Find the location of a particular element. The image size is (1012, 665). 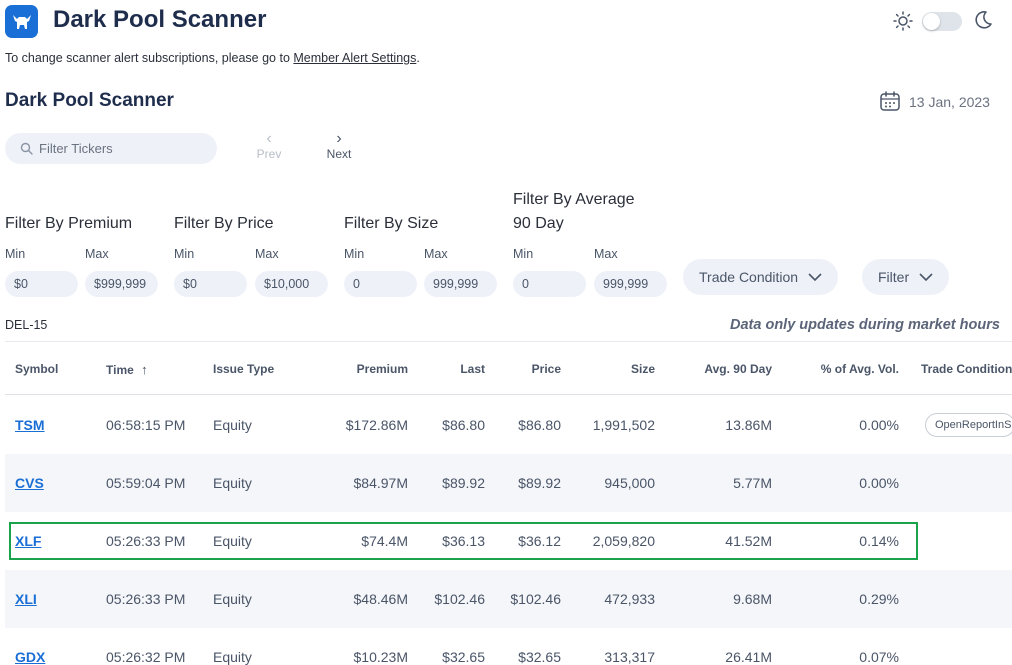

member-alert-settings-link: Member Alert Settings is located at coordinates (355, 58).